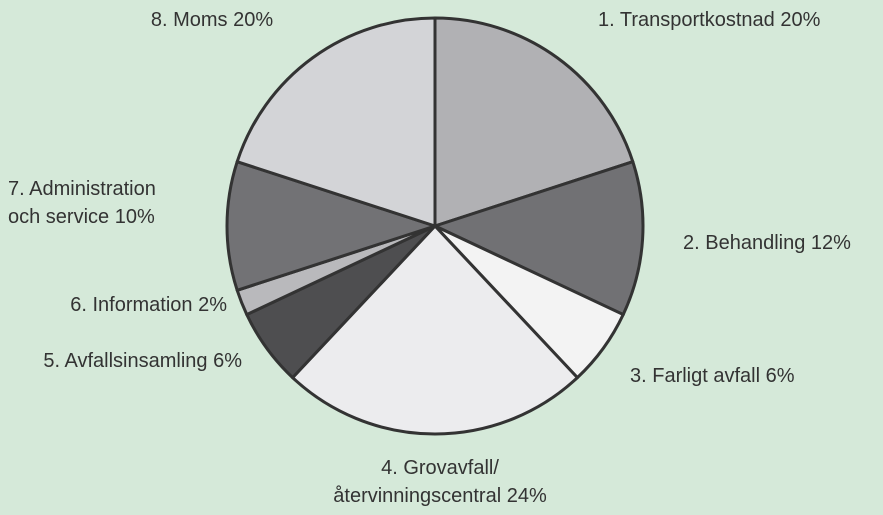 The image size is (883, 515). I want to click on slice-label: 5. Avfallsinsamling 6%, so click(142, 361).